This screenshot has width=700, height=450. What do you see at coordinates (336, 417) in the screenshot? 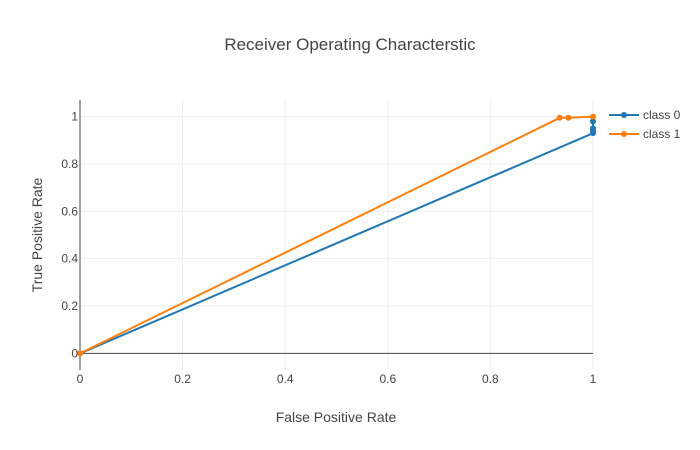
I see `x-axis-title: False Positive Rate` at bounding box center [336, 417].